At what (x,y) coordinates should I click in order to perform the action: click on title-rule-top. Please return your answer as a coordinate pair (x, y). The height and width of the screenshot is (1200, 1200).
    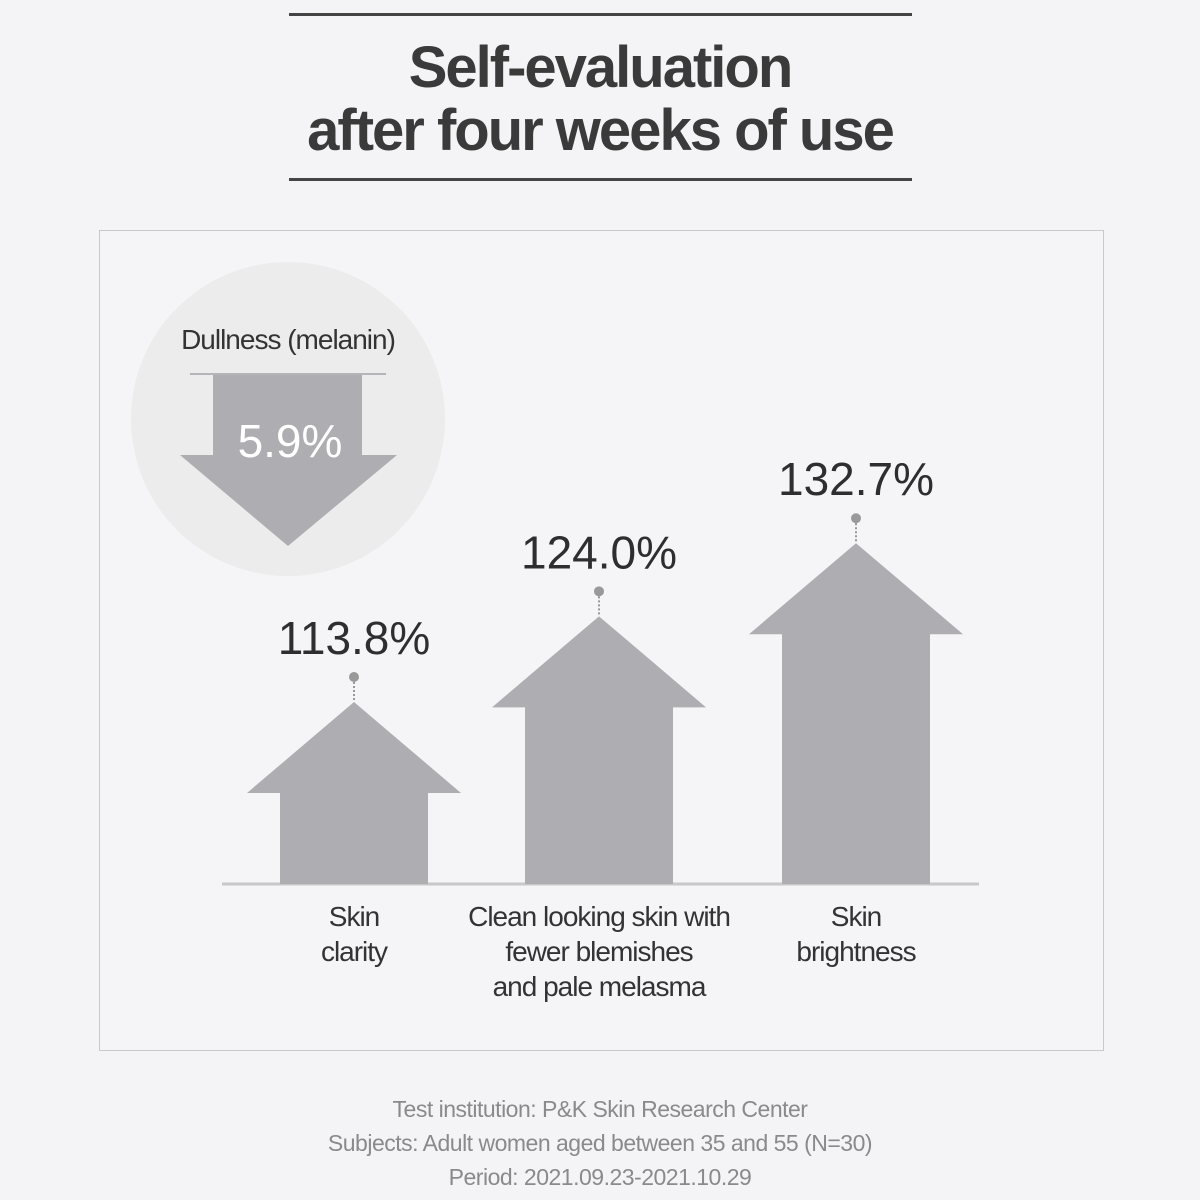
    Looking at the image, I should click on (600, 14).